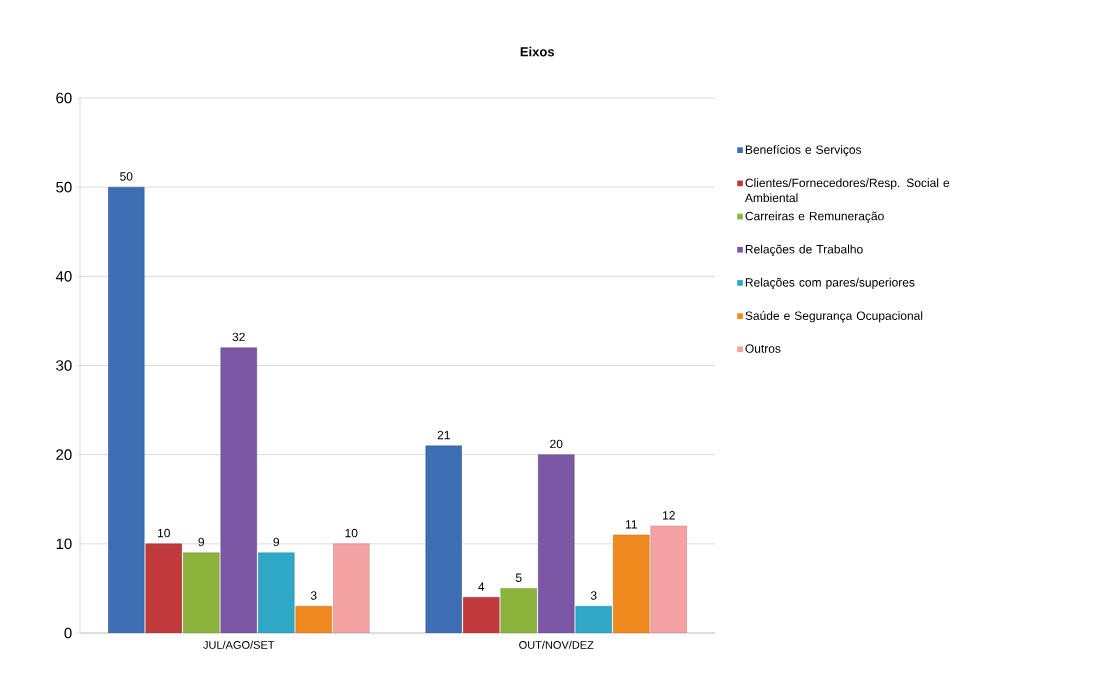 This screenshot has width=1114, height=684. I want to click on data-label: 4, so click(481, 586).